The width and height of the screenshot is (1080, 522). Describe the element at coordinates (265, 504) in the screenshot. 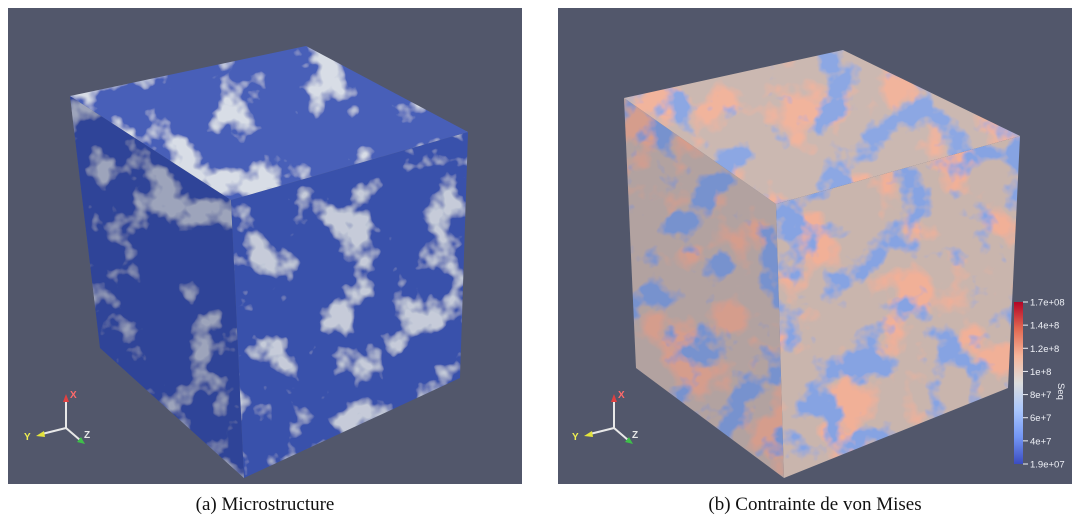

I see `caption-microstructure: (a) Microstructure` at that location.